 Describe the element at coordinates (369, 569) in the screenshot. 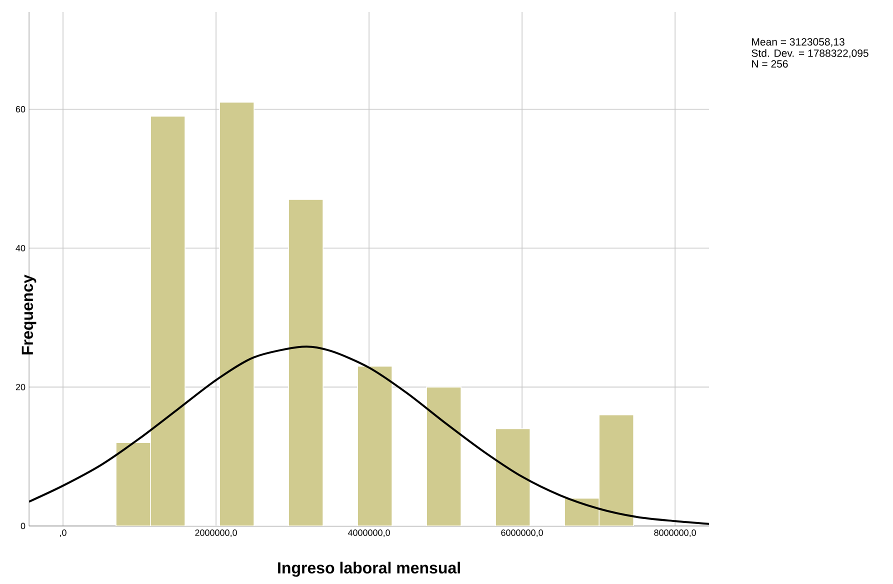

I see `x-axis-title: Ingreso laboral mensual` at that location.